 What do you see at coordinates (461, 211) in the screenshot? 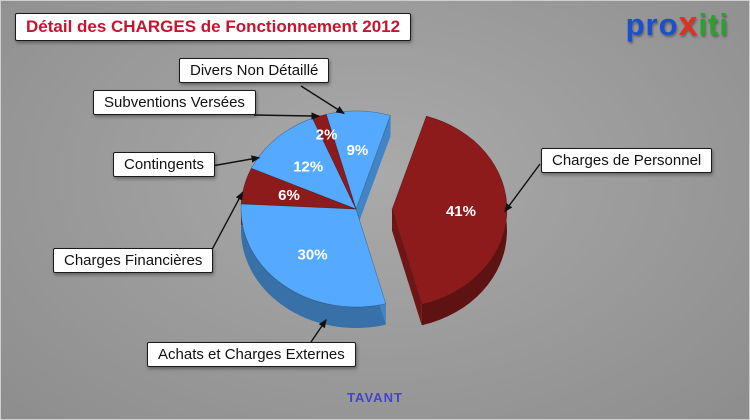
I see `pie-value-label-1: 41%` at bounding box center [461, 211].